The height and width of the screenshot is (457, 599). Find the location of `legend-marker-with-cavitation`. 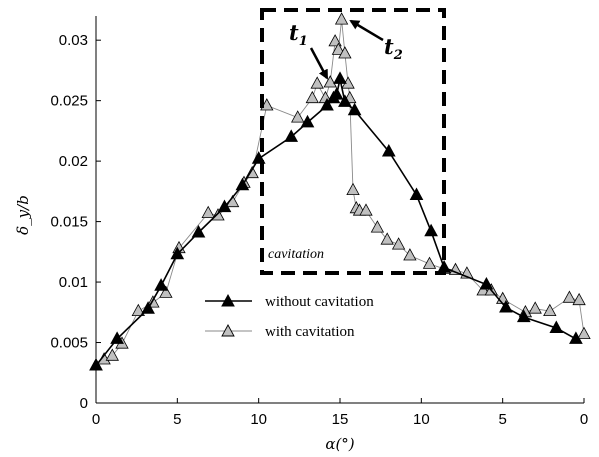

legend-marker-with-cavitation is located at coordinates (228, 330).